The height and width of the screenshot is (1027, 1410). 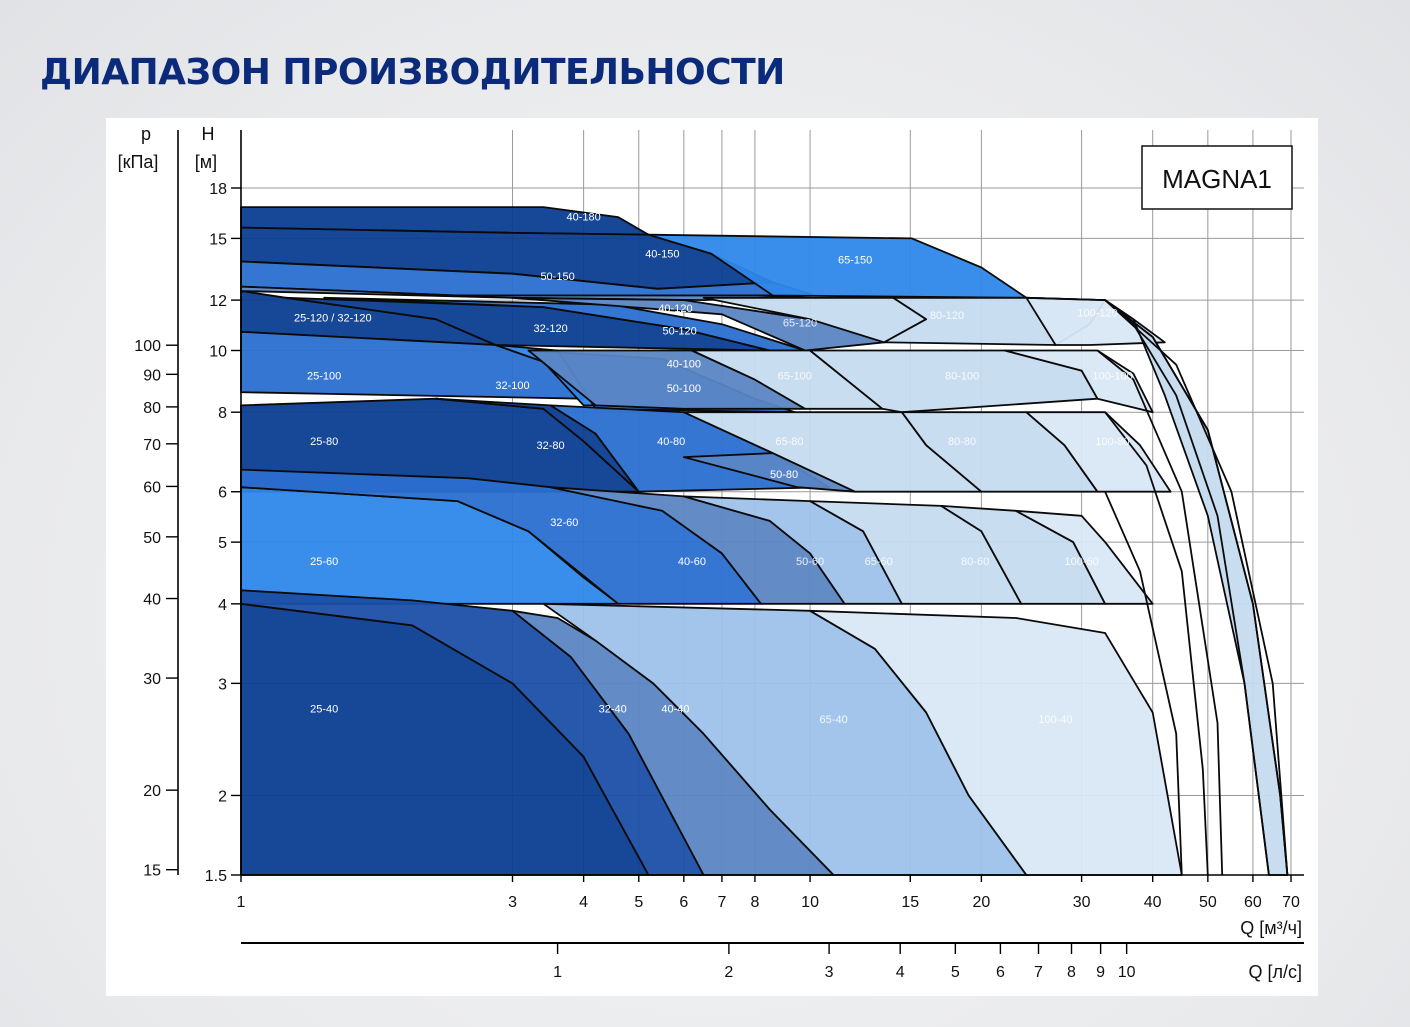 What do you see at coordinates (962, 442) in the screenshot?
I see `series-label: 80-80` at bounding box center [962, 442].